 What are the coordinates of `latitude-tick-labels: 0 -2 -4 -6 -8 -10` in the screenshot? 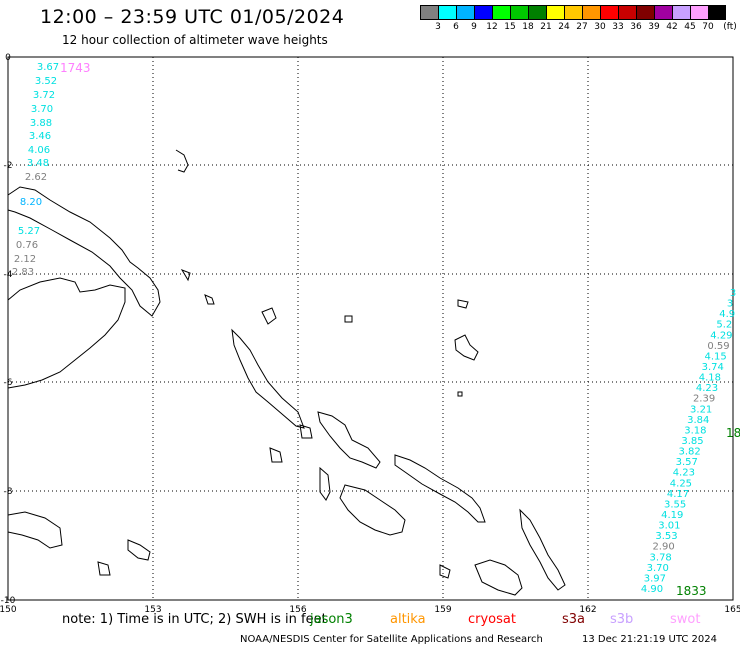 It's located at (8, 329).